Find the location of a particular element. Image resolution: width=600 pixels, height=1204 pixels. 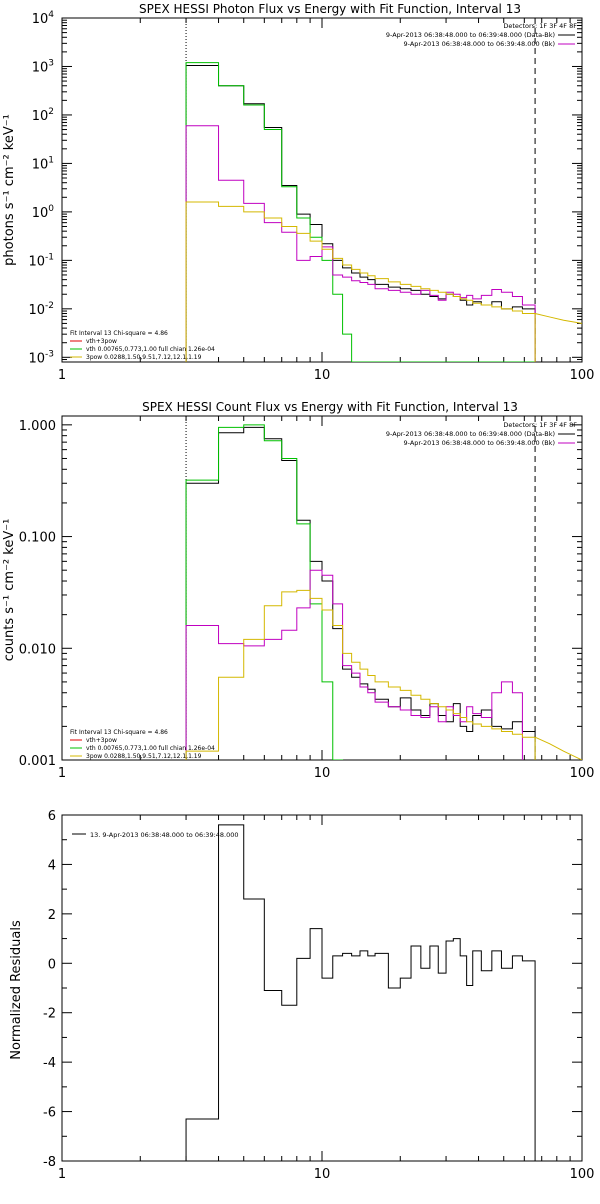

svg-text: Normalized Residuals is located at coordinates (16, 990).